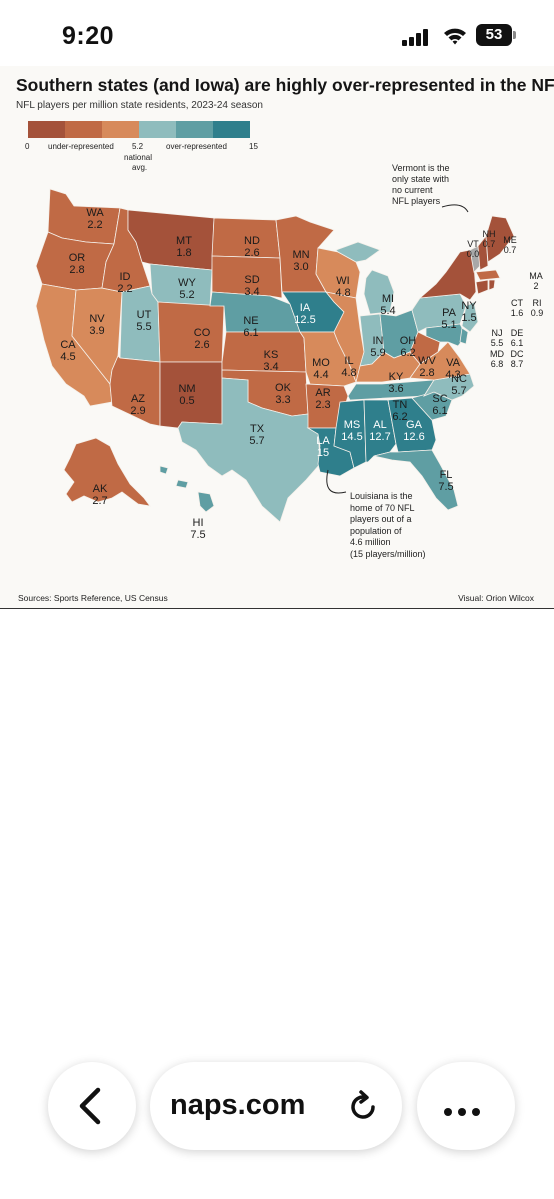 The height and width of the screenshot is (1199, 554). What do you see at coordinates (305, 308) in the screenshot?
I see `state-code-ia: IA` at bounding box center [305, 308].